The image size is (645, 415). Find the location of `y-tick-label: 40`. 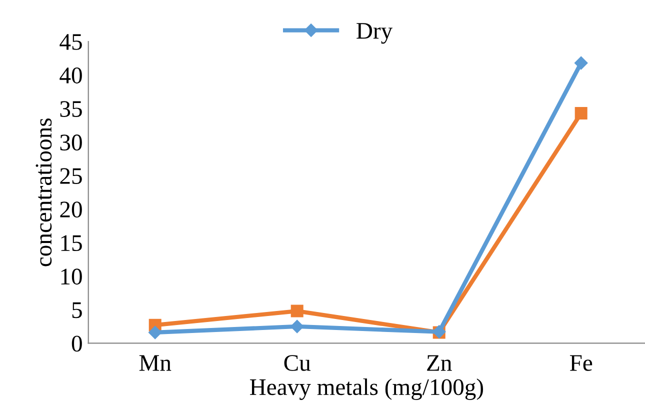

y-tick-label: 40 is located at coordinates (71, 76).